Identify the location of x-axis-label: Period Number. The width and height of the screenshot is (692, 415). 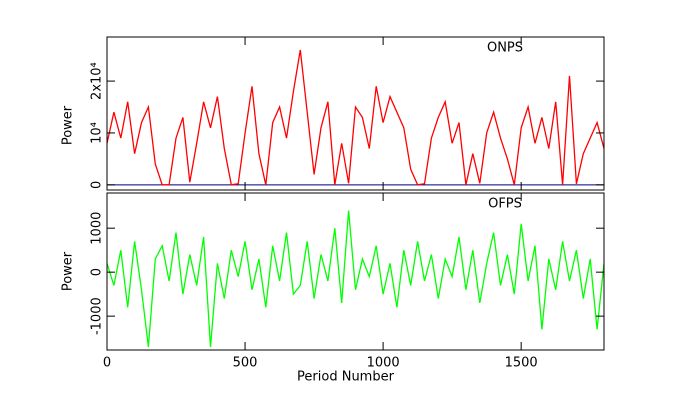
(346, 377).